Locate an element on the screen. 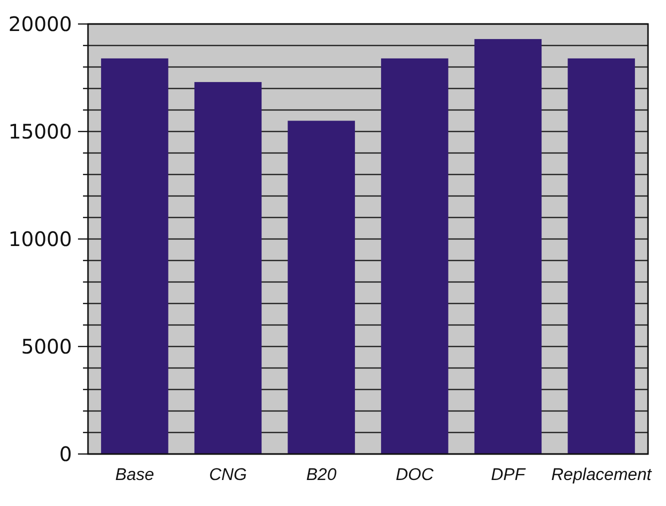  x-tick-label: CNG is located at coordinates (228, 474).